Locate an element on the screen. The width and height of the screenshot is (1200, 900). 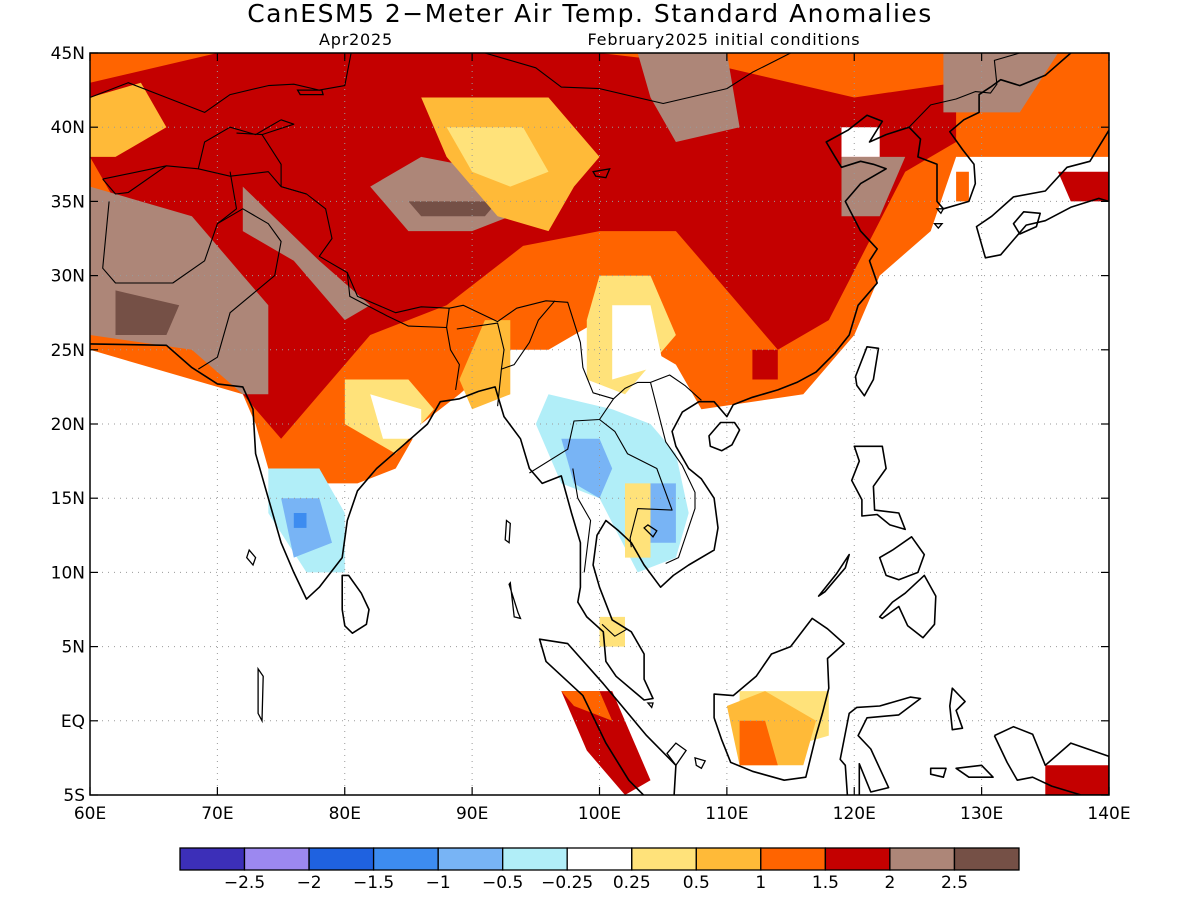
coastline-new-guinea is located at coordinates (1051, 760).